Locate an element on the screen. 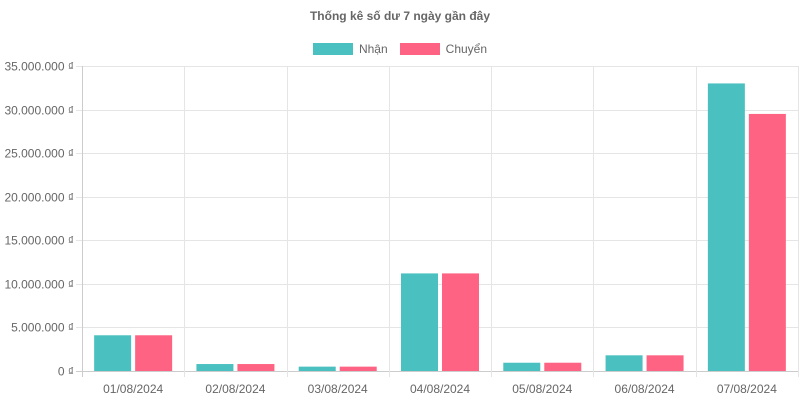  x-tick-label: 04/08/2024 is located at coordinates (440, 389).